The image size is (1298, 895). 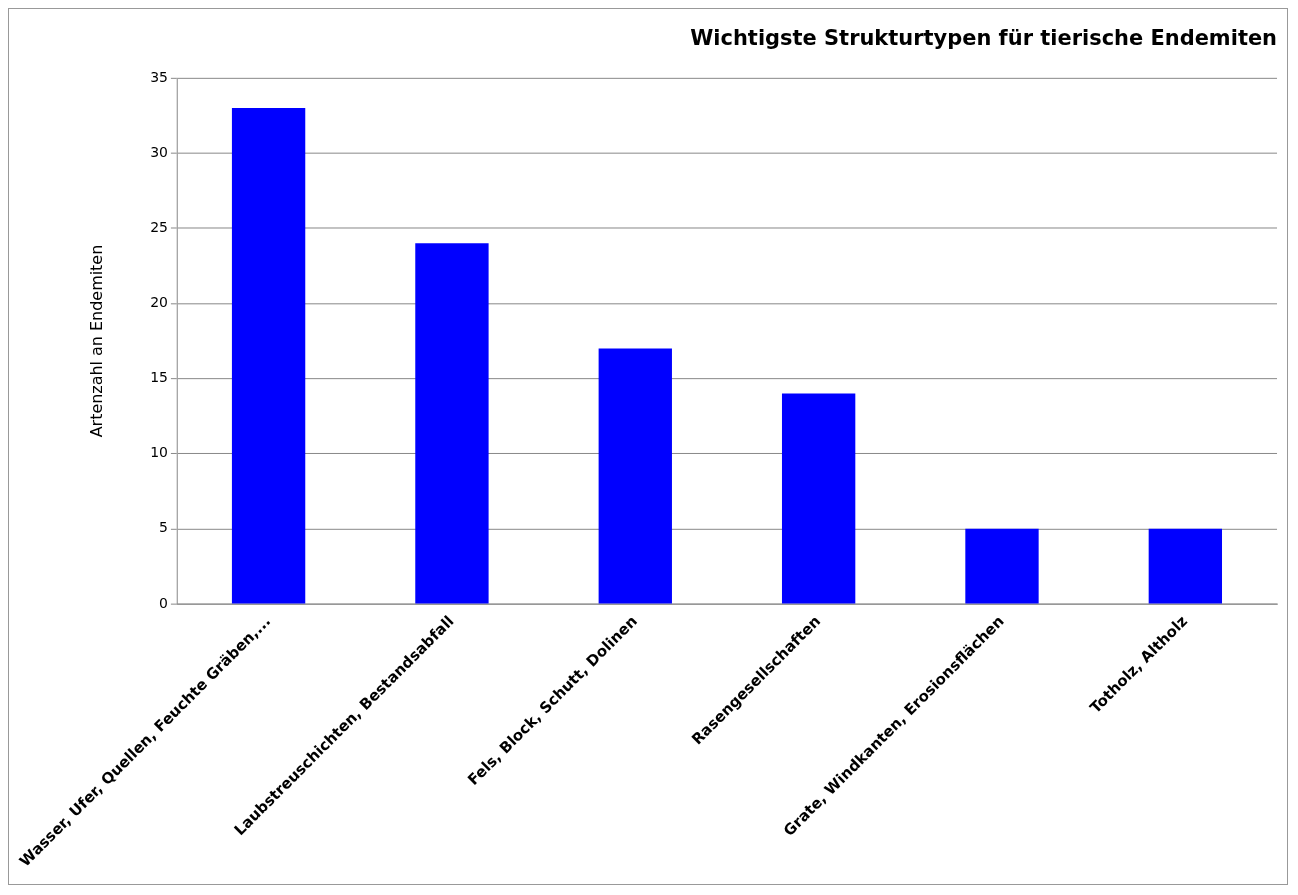 What do you see at coordinates (96, 341) in the screenshot?
I see `y-axis-title: Artenzahl an Endemiten` at bounding box center [96, 341].